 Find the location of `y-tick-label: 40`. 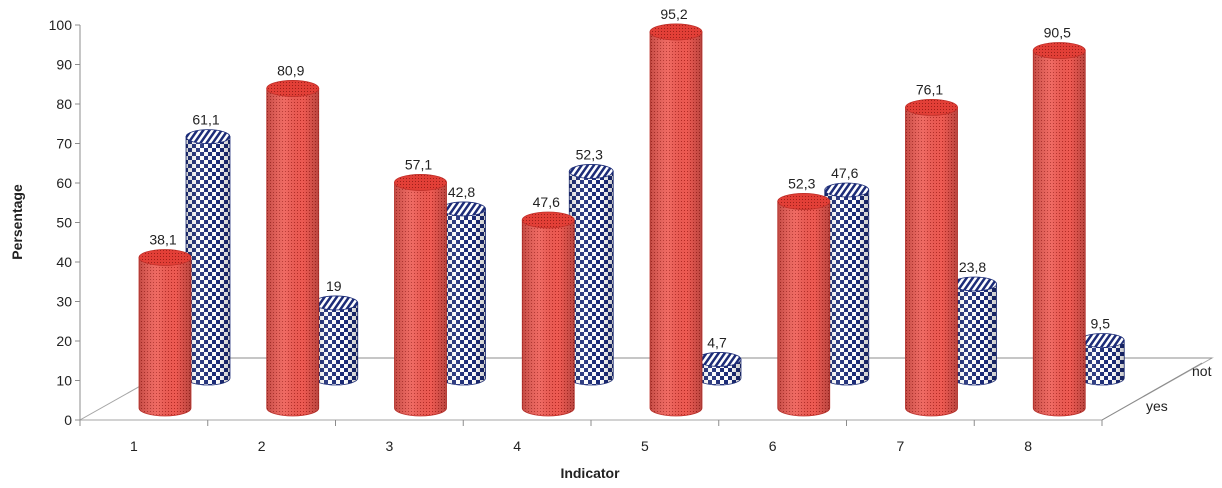

y-tick-label: 40 is located at coordinates (64, 262).